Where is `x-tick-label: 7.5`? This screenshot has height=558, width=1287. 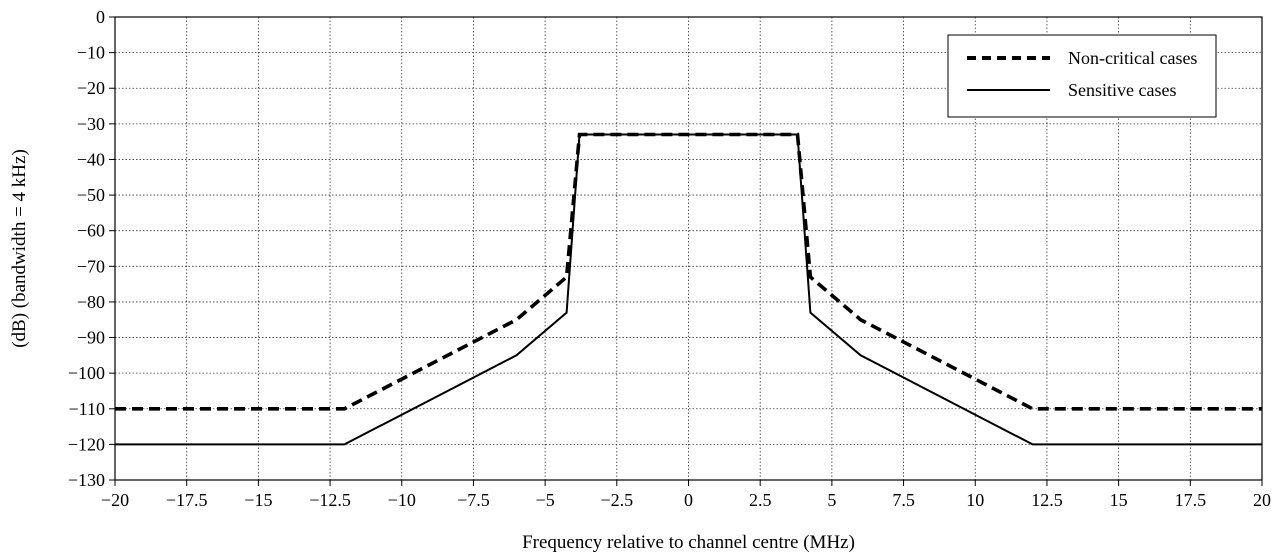 x-tick-label: 7.5 is located at coordinates (903, 500).